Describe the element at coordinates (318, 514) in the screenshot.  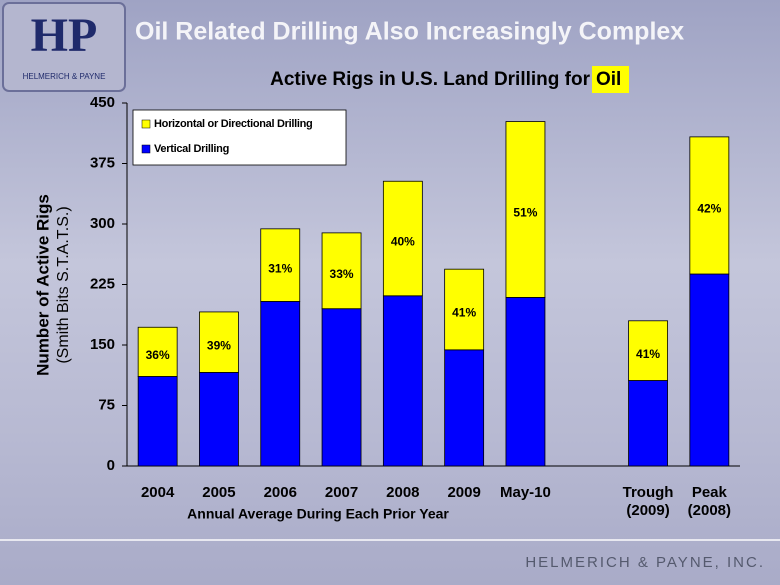
I see `x-axis-label: Annual Average During Each Prior Year` at that location.